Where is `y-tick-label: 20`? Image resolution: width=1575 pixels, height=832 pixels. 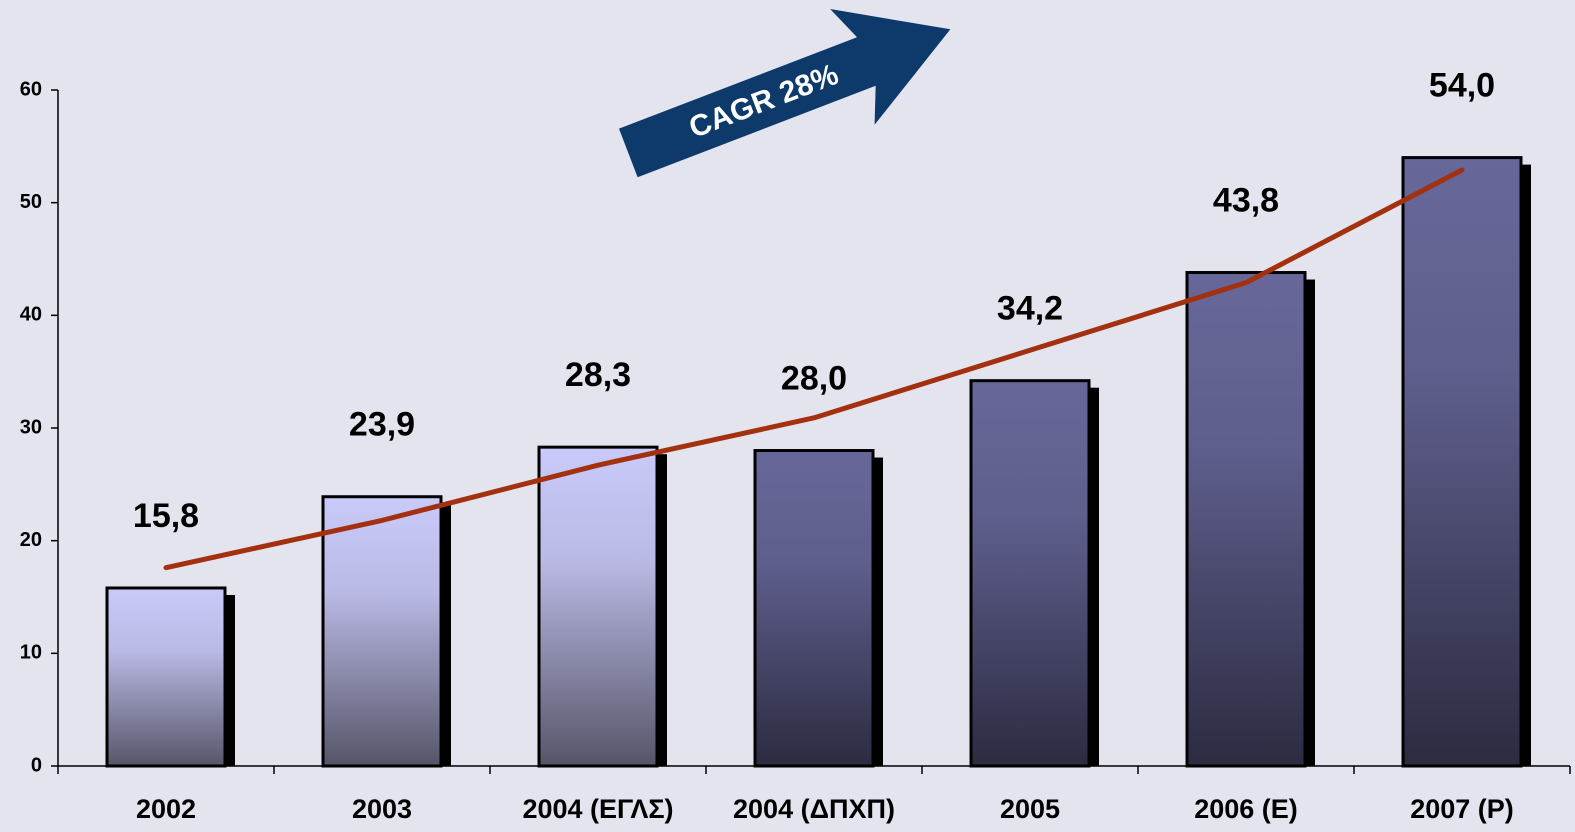
y-tick-label: 20 is located at coordinates (31, 540).